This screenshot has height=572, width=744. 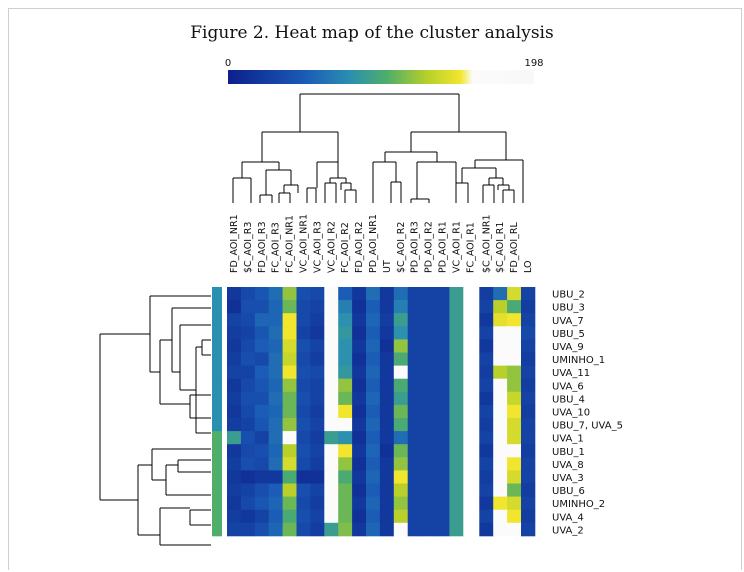 What do you see at coordinates (568, 295) in the screenshot?
I see `row-label: UBU_2` at bounding box center [568, 295].